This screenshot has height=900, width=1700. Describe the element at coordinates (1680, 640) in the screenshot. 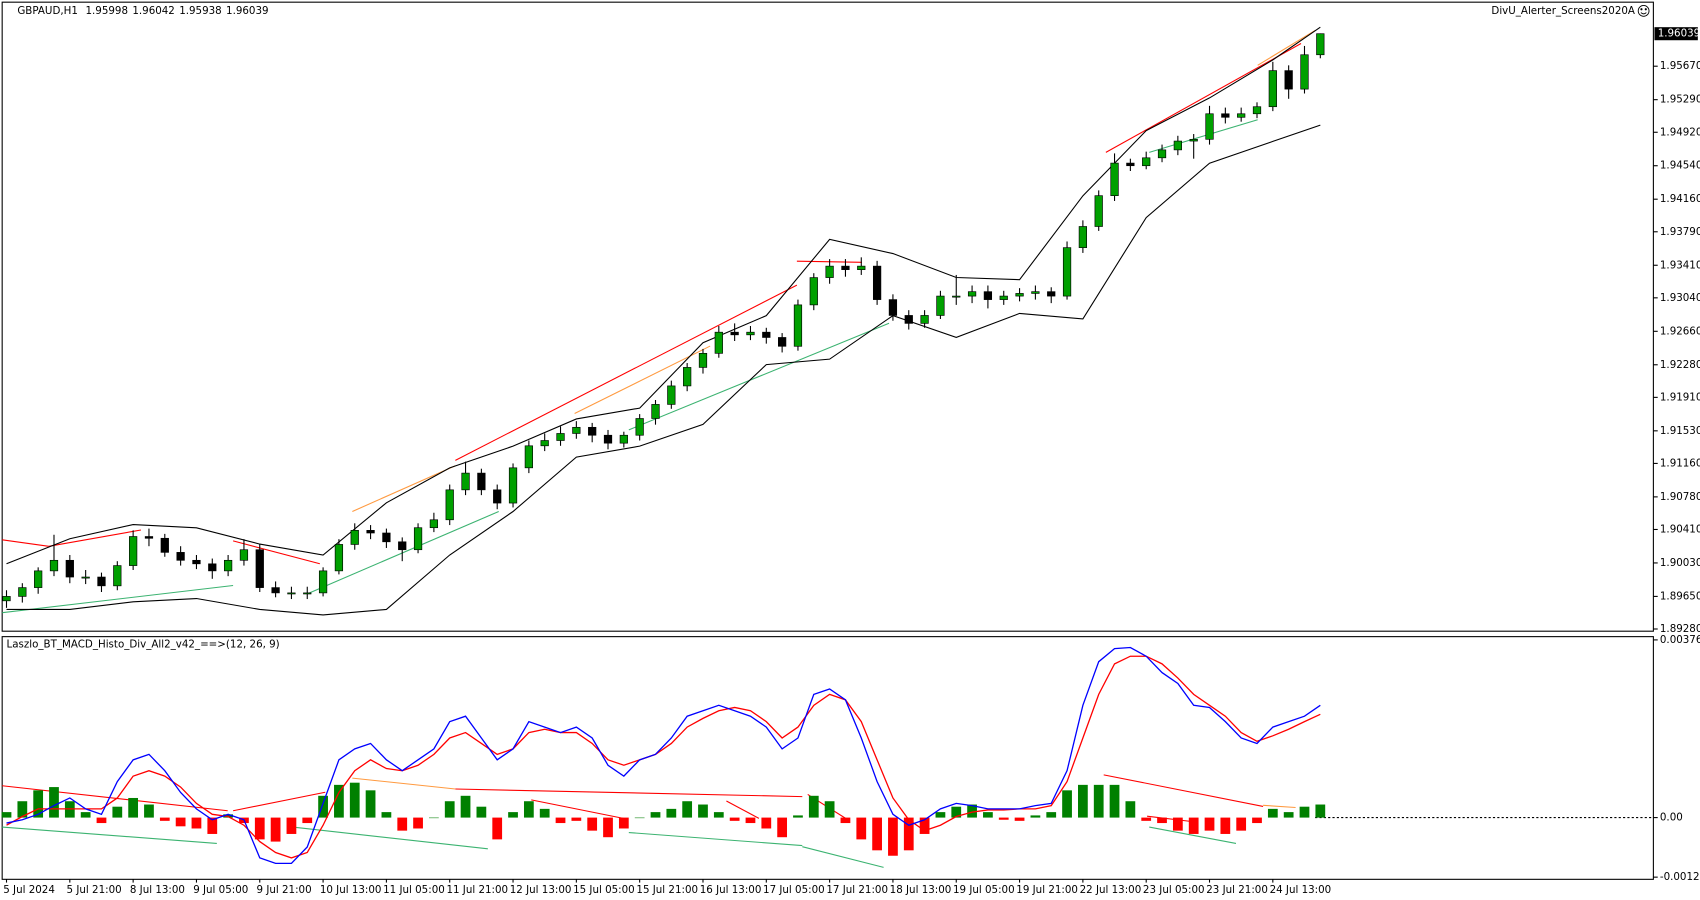

I see `y-tick-label: 0.003768` at that location.